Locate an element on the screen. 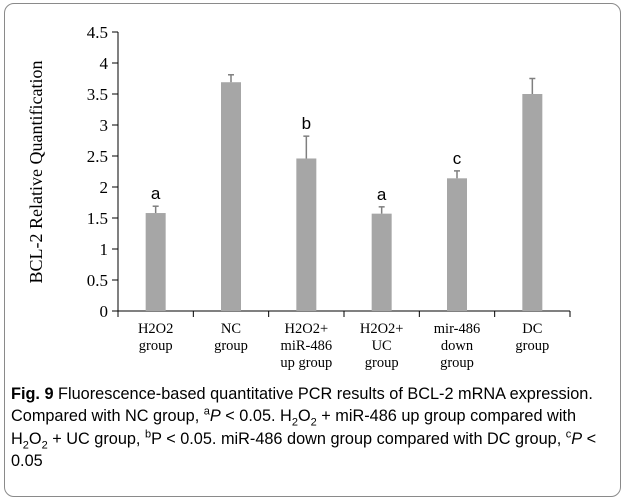 The width and height of the screenshot is (627, 503). y-tick-label: 3 is located at coordinates (104, 125).